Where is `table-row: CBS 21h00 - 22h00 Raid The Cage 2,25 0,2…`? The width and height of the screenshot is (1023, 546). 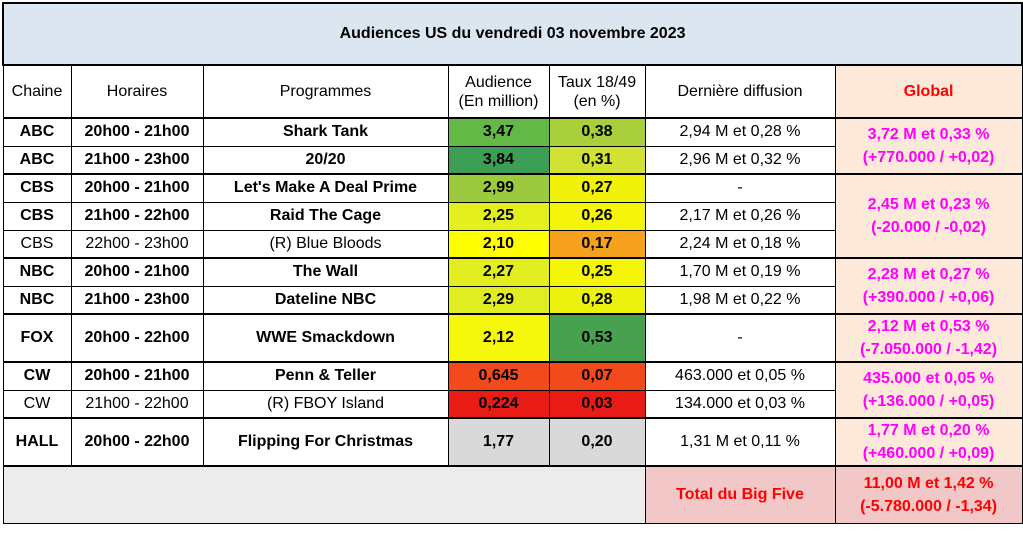
table-row: CBS 21h00 - 22h00 Raid The Cage 2,25 0,2… is located at coordinates (512, 216).